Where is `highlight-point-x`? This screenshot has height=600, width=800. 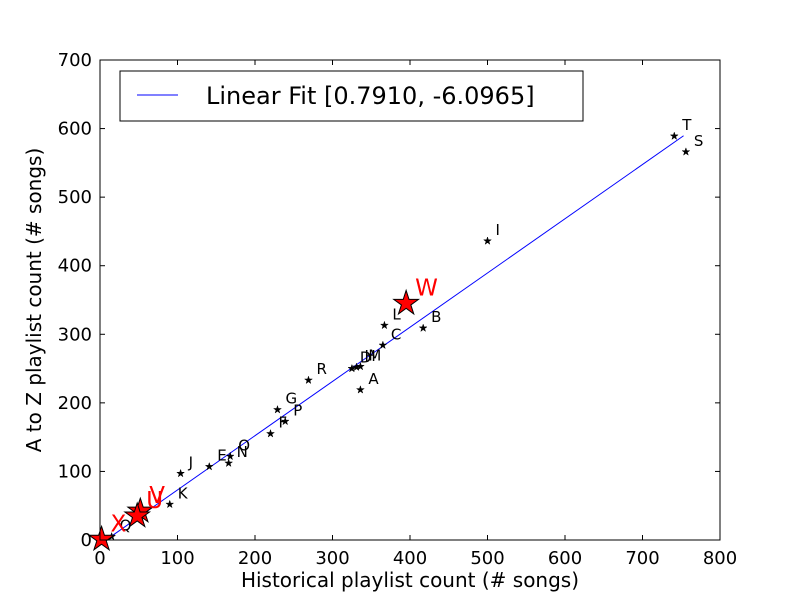 highlight-point-x is located at coordinates (101, 538).